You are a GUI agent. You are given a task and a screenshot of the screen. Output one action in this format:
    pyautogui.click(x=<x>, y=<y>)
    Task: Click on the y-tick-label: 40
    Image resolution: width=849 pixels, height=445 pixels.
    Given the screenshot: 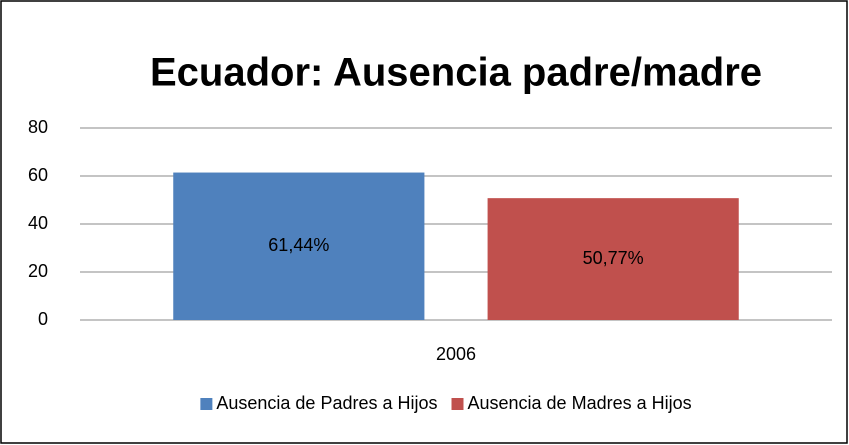 What is the action you would take?
    pyautogui.click(x=38, y=223)
    